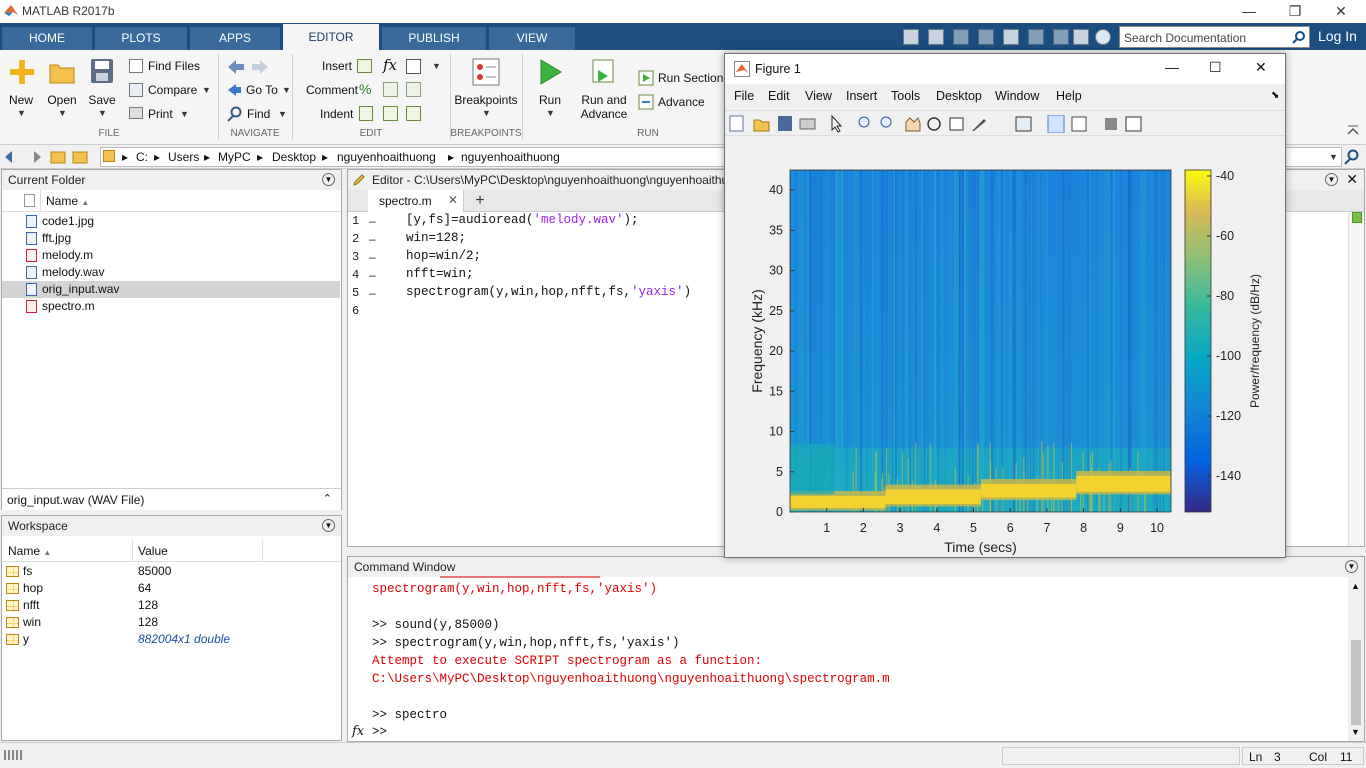  What do you see at coordinates (184, 114) in the screenshot?
I see `print-dropdown-icon: ▼` at bounding box center [184, 114].